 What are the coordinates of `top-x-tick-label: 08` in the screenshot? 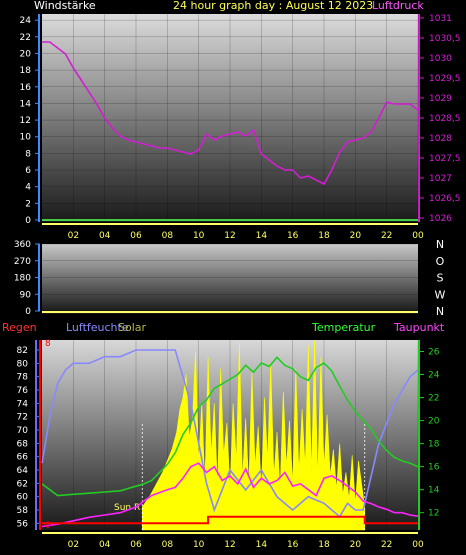 It's located at (168, 236).